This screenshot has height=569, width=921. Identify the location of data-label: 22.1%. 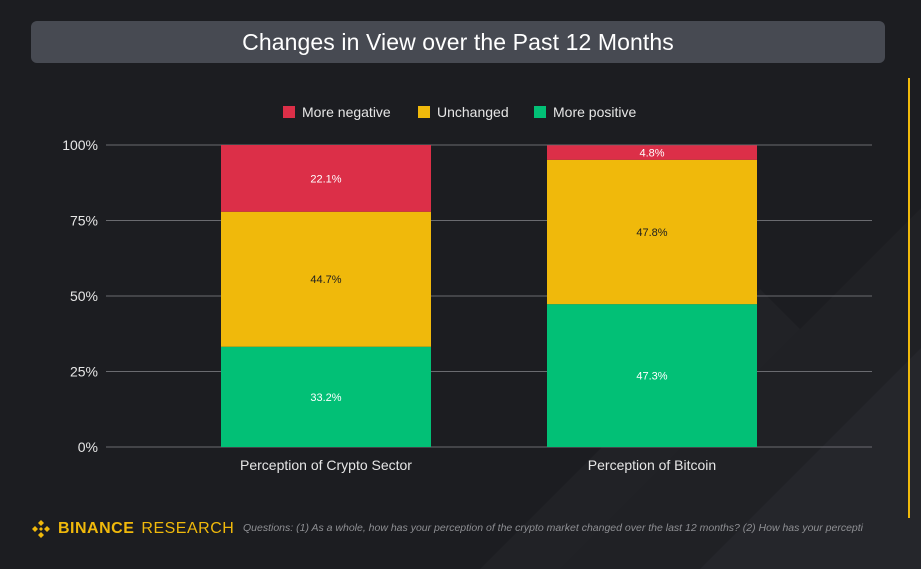
(325, 179).